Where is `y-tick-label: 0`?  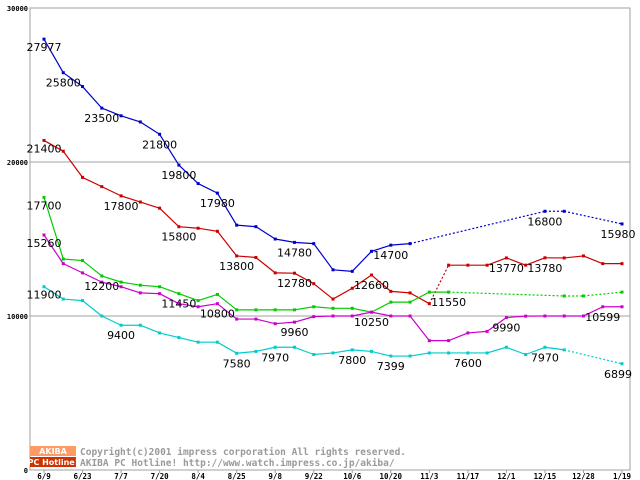 y-tick-label: 0 is located at coordinates (26, 471).